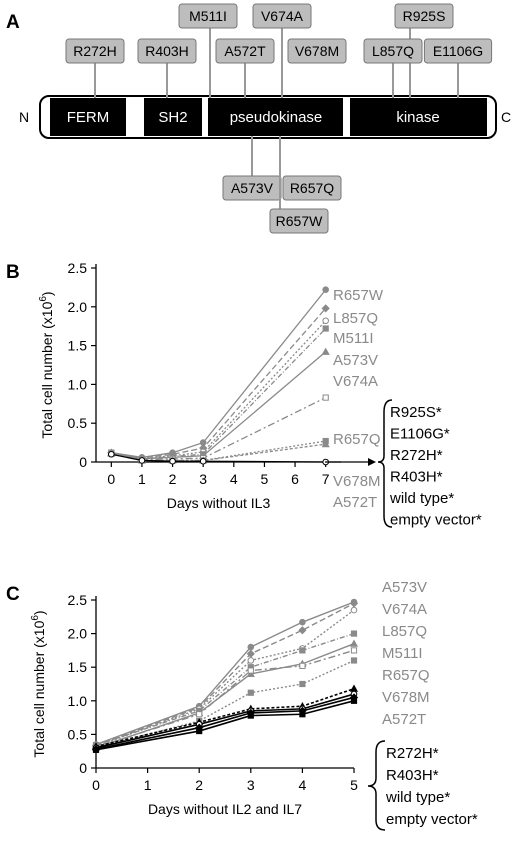 The image size is (520, 862). Describe the element at coordinates (355, 360) in the screenshot. I see `panel-b-series-label-a573v: A573V` at that location.